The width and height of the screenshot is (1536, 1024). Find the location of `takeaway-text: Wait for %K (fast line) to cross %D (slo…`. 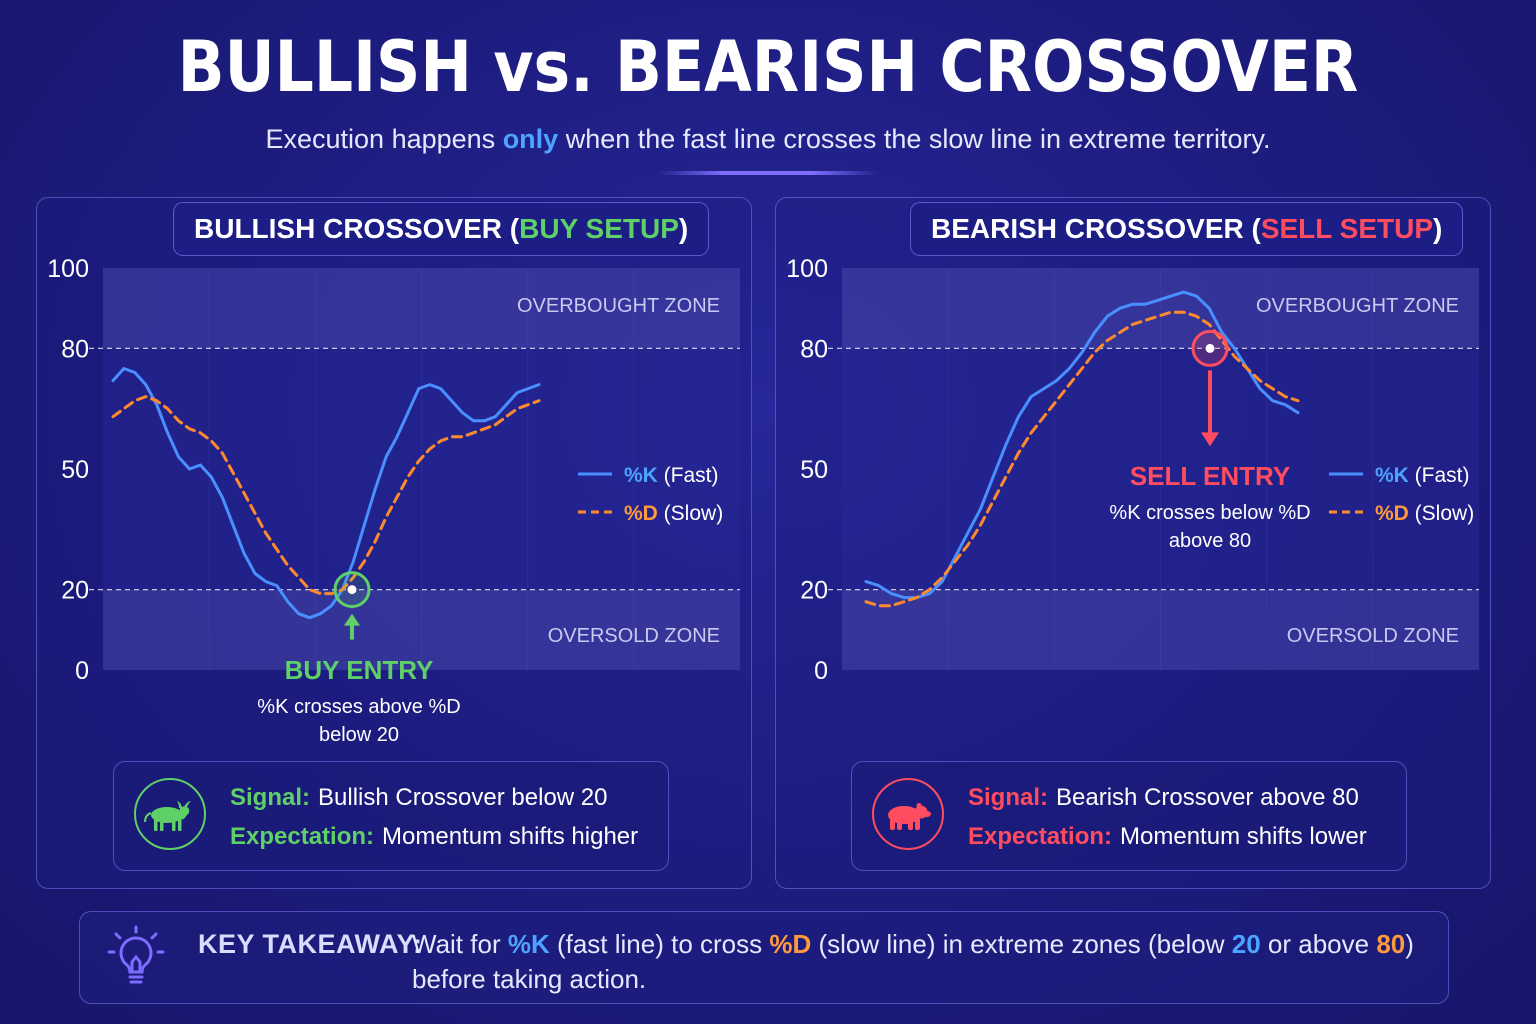

takeaway-text: Wait for %K (fast line) to cross %D (slo… is located at coordinates (917, 962).